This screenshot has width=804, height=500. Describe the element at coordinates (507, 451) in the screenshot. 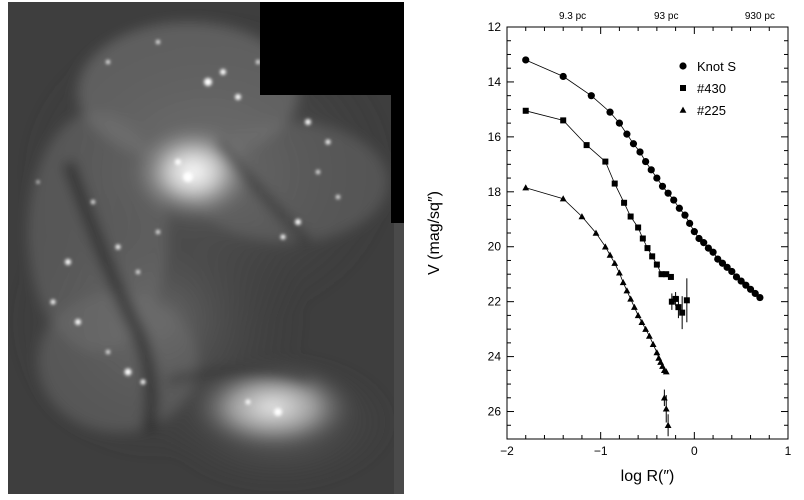

I see `x-tick-label: −2` at that location.